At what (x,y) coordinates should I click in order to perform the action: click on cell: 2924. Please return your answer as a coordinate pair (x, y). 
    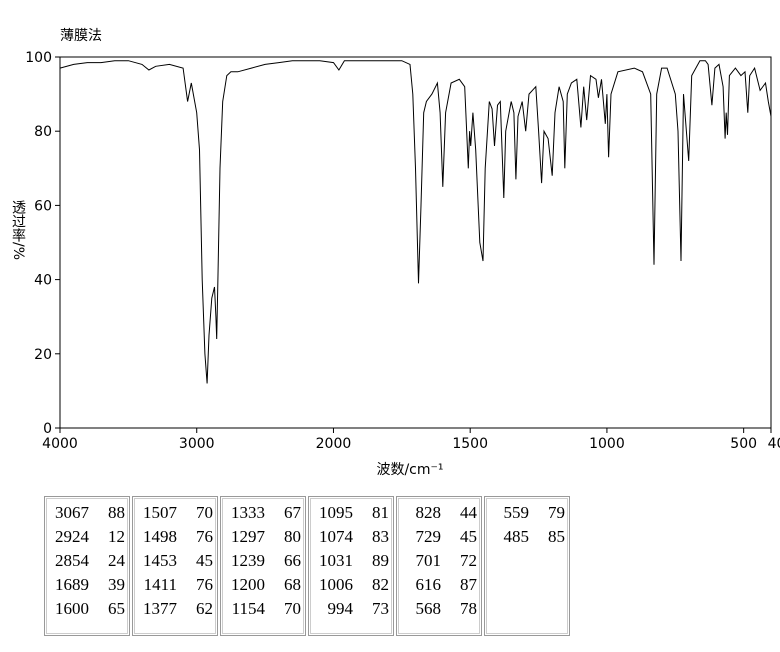
    Looking at the image, I should click on (72, 536).